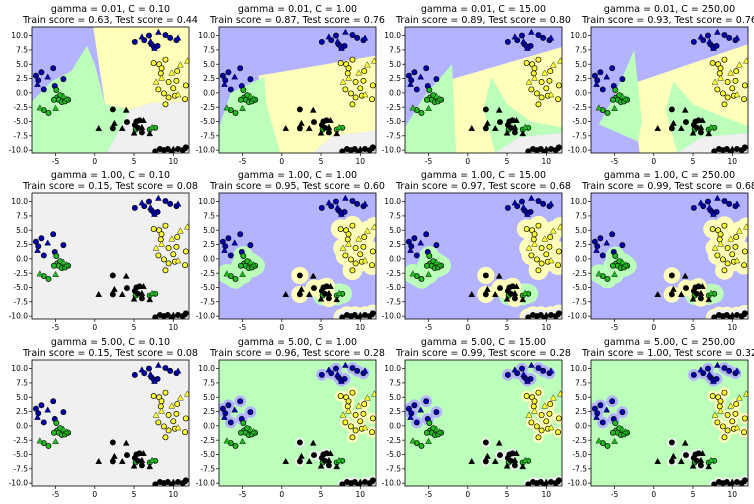 The image size is (754, 504). I want to click on axes-frame, so click(669, 256).